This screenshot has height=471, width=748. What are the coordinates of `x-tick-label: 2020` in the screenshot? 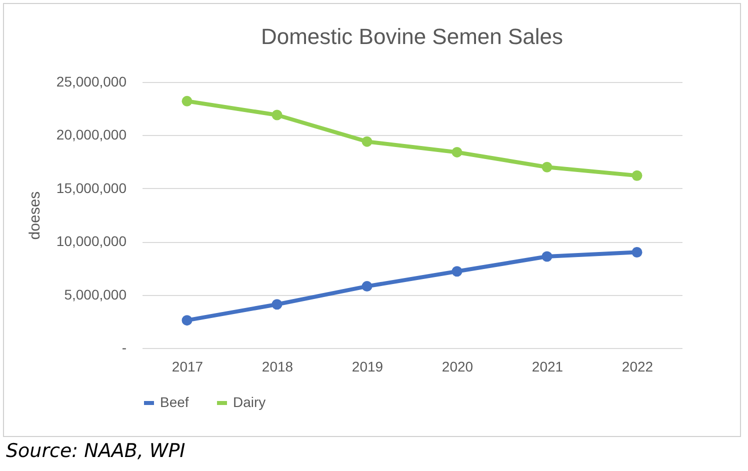 It's located at (458, 366).